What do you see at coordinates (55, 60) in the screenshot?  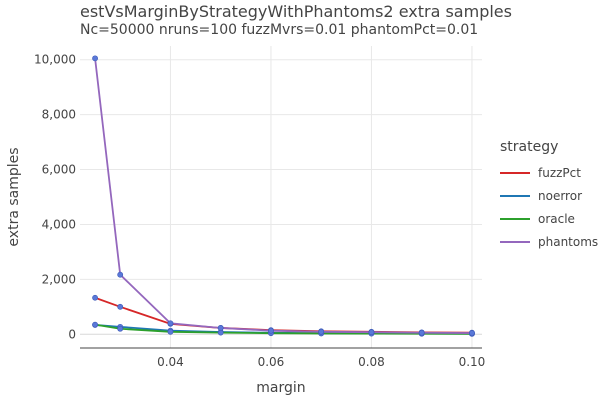 I see `y-tick-label: 10,000` at bounding box center [55, 60].